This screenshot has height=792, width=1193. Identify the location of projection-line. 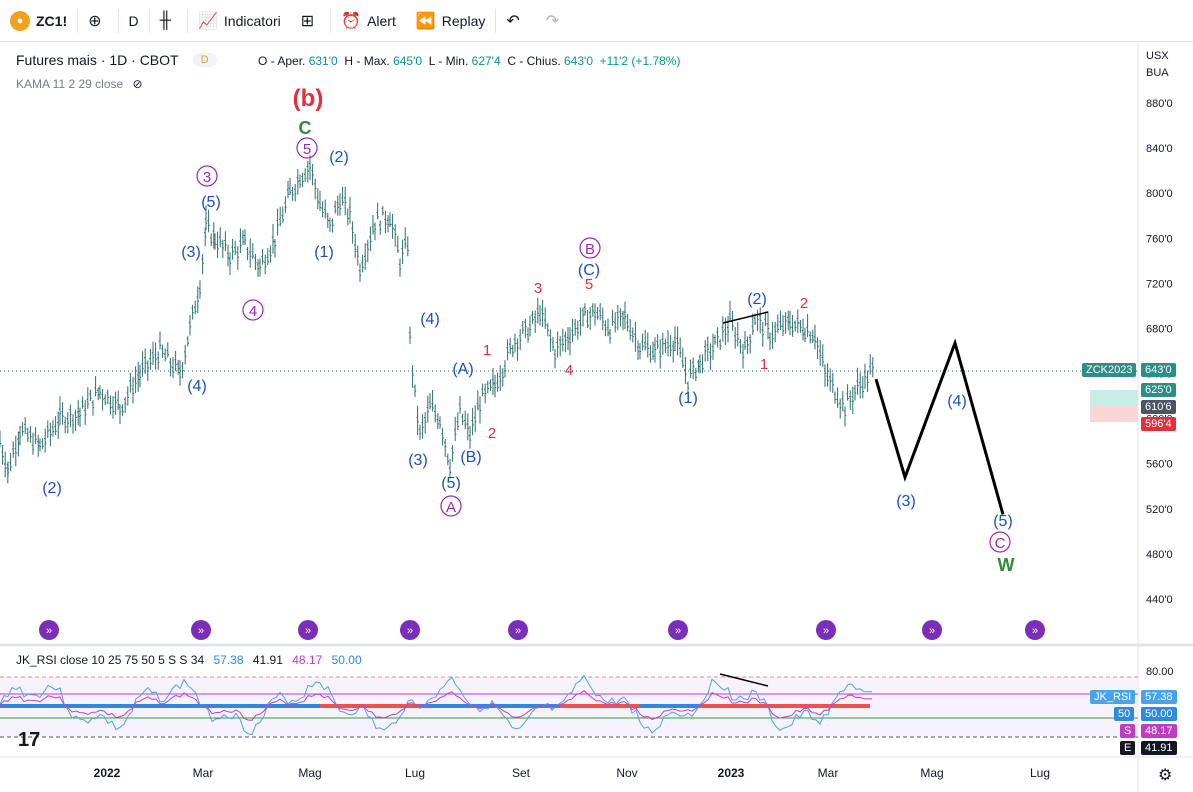
(939, 428).